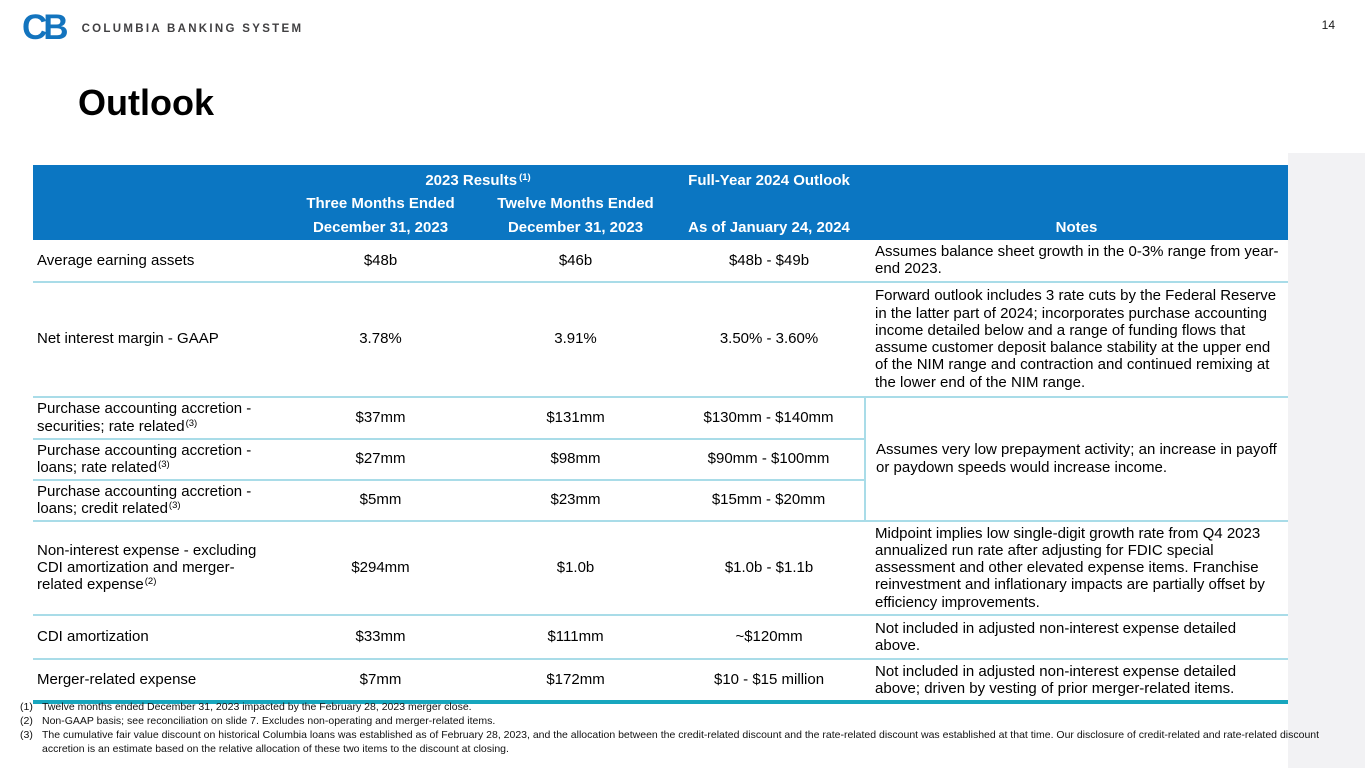  Describe the element at coordinates (380, 339) in the screenshot. I see `value-q4-2023: 3.78%` at that location.